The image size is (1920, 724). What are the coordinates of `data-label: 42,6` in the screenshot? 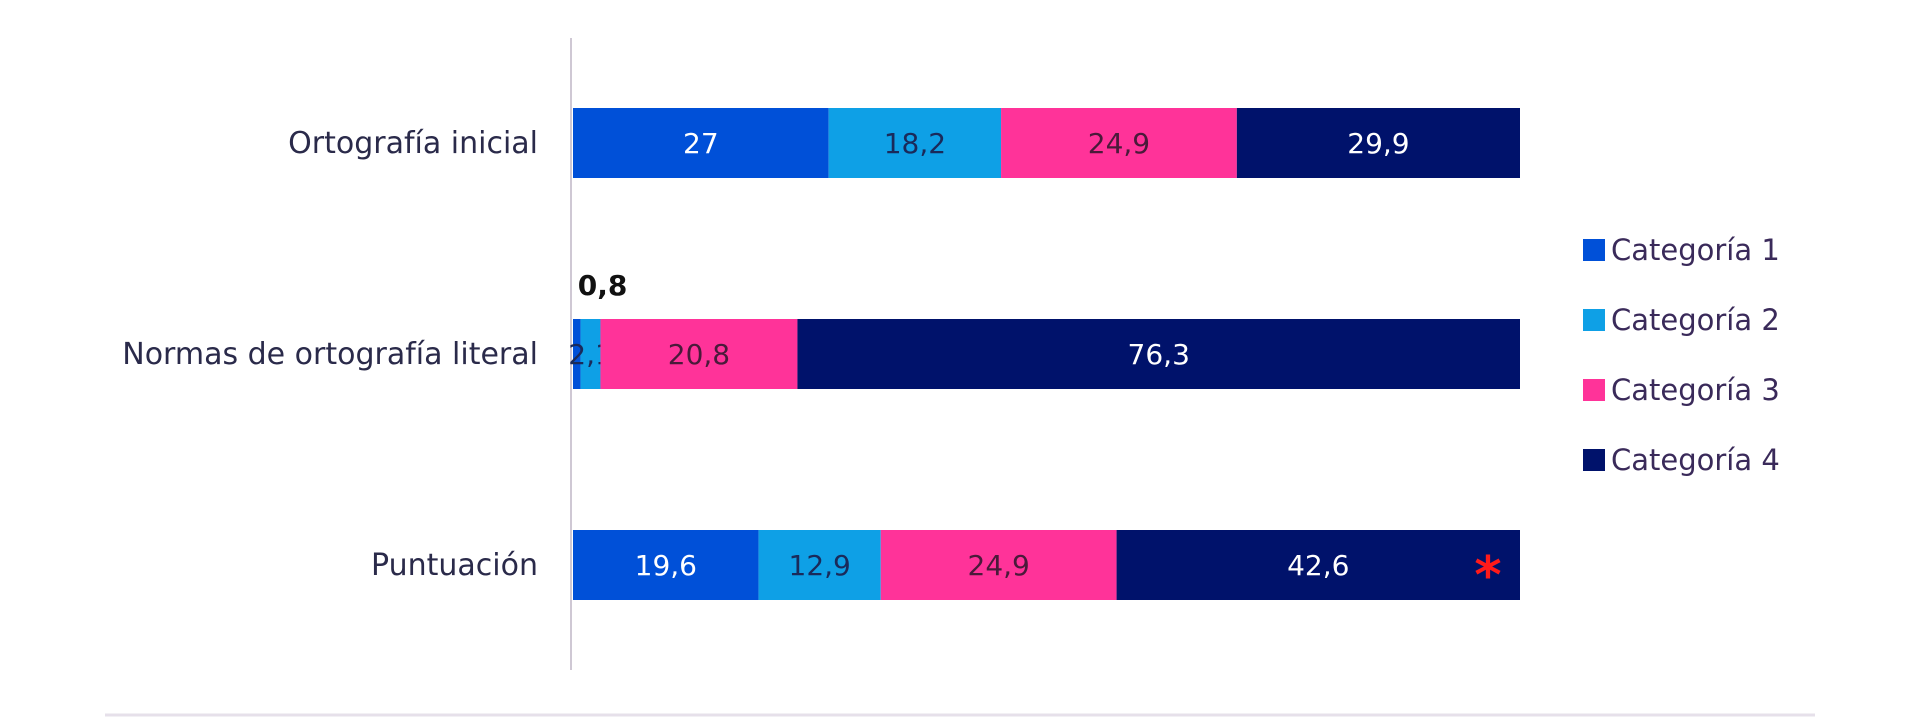 It's located at (1318, 565).